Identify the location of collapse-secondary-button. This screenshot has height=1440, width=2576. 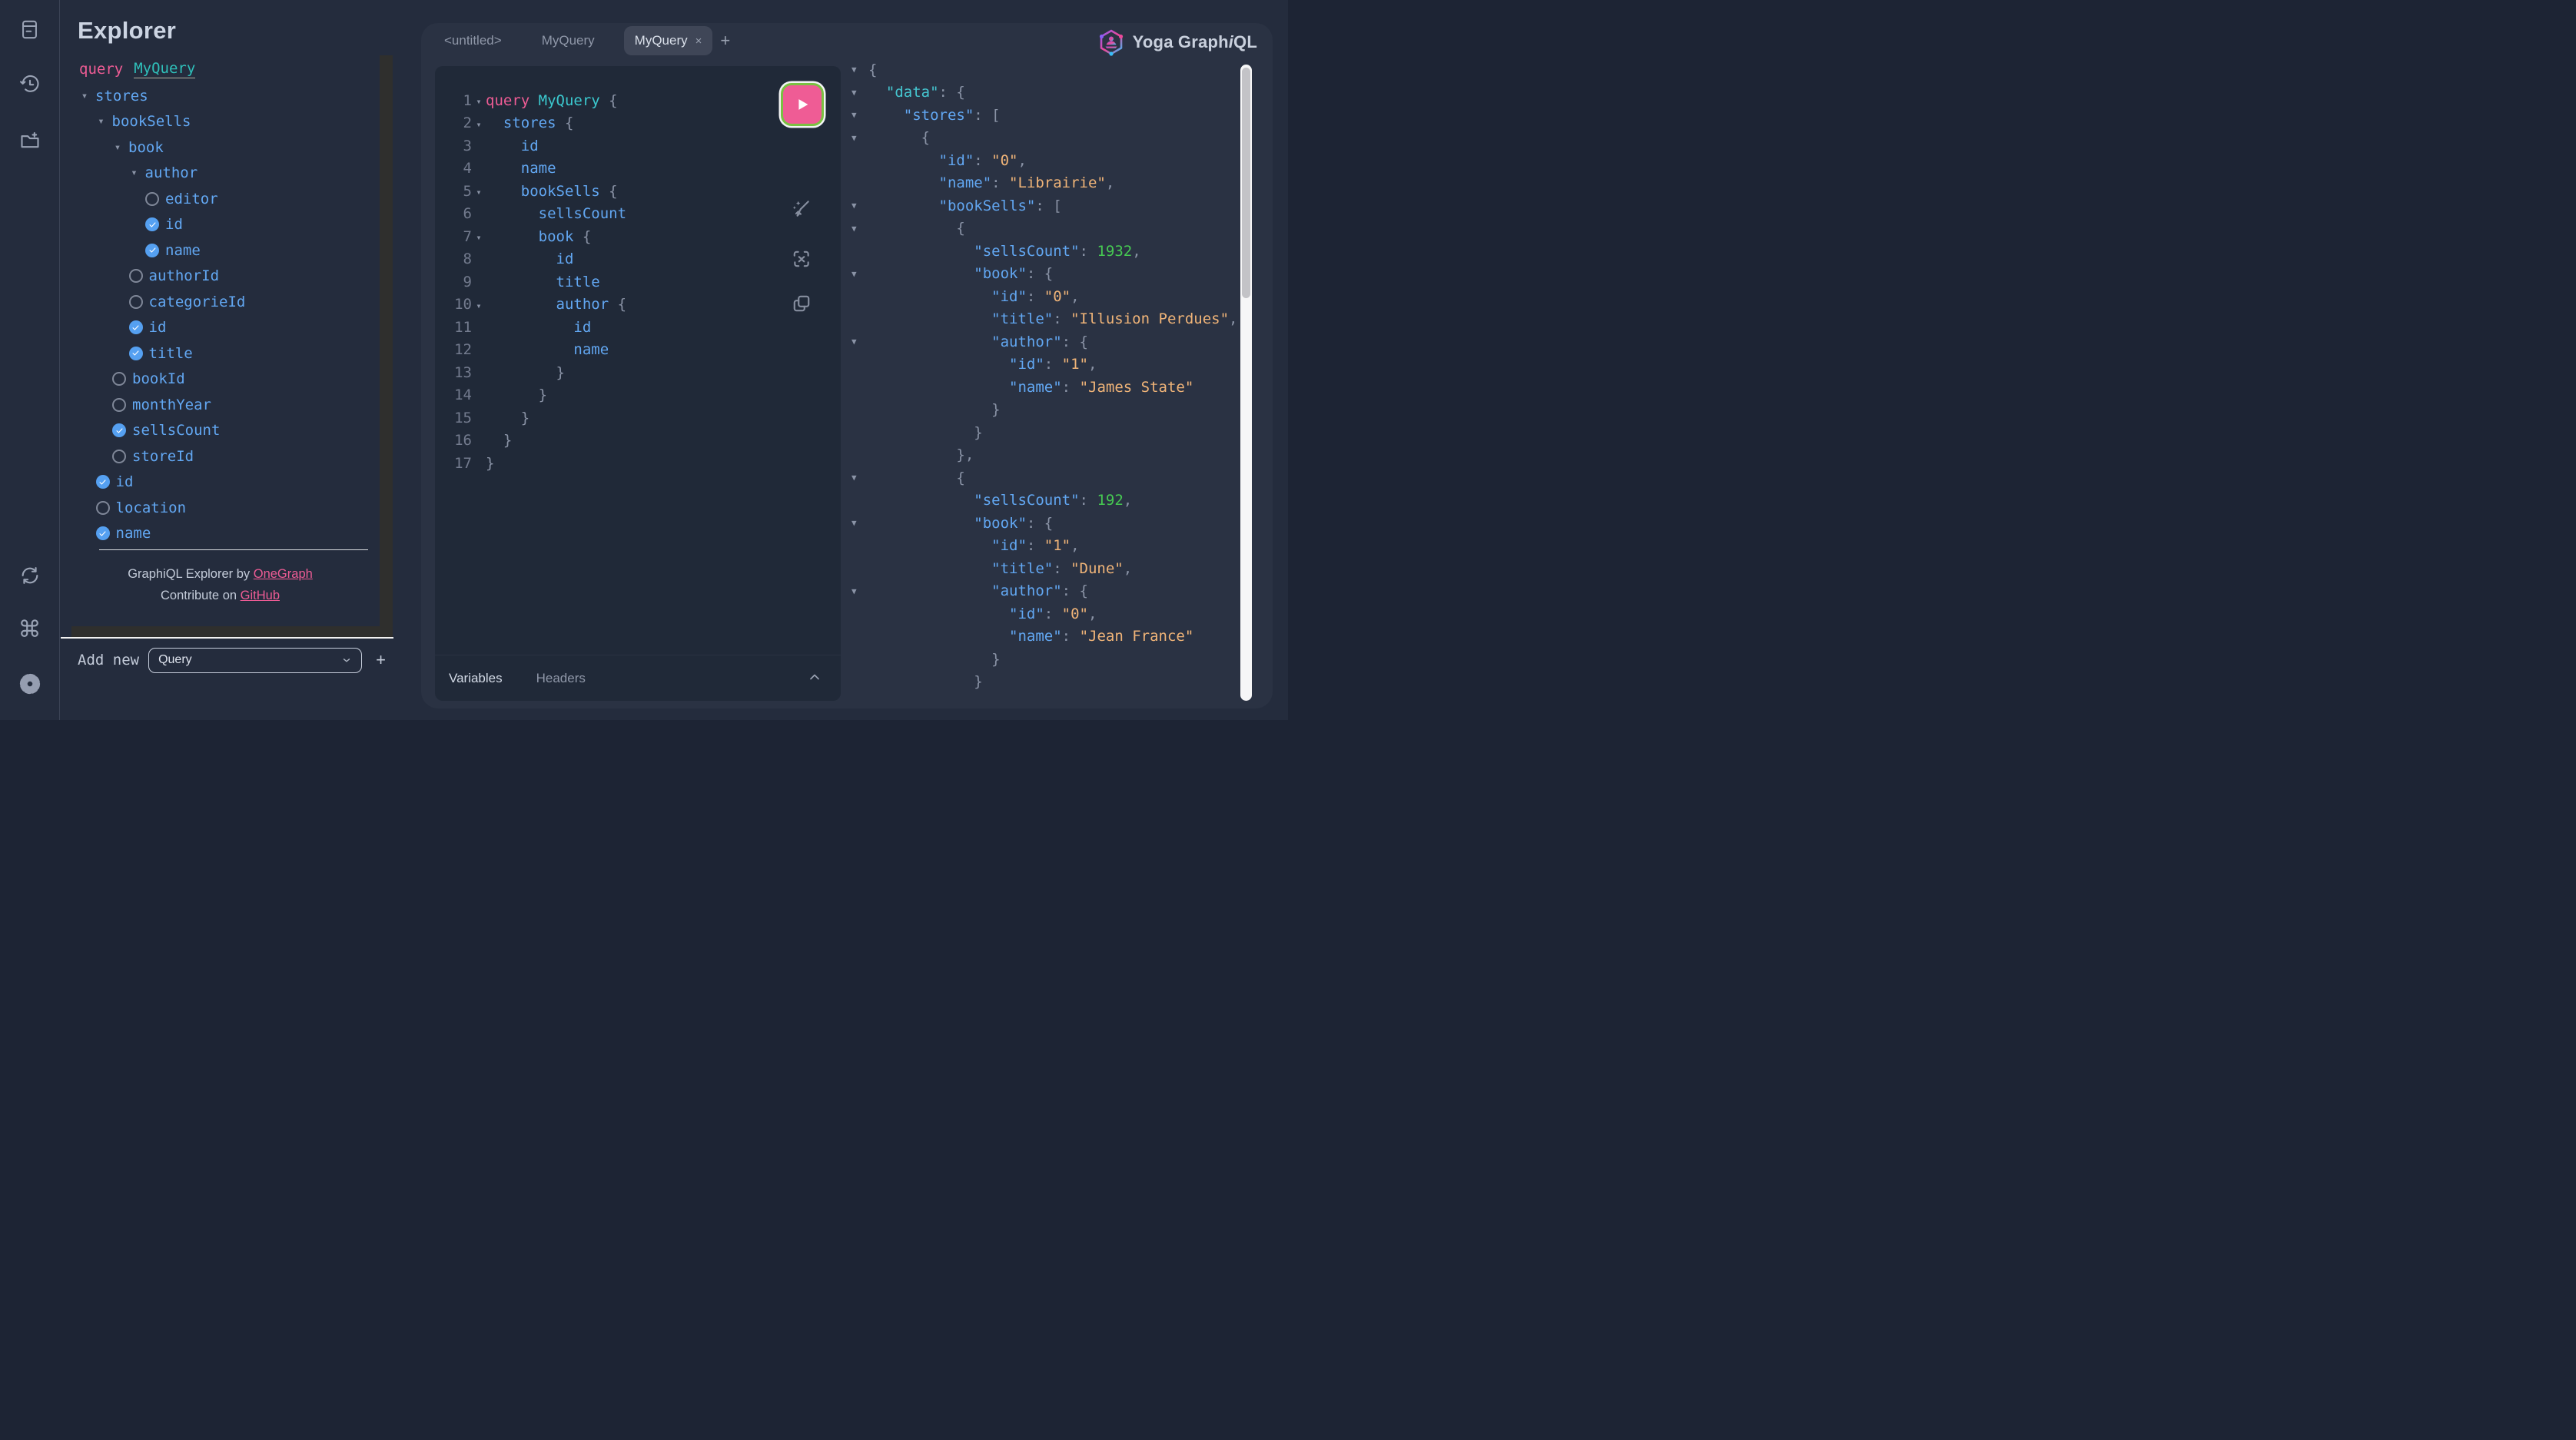
(814, 678).